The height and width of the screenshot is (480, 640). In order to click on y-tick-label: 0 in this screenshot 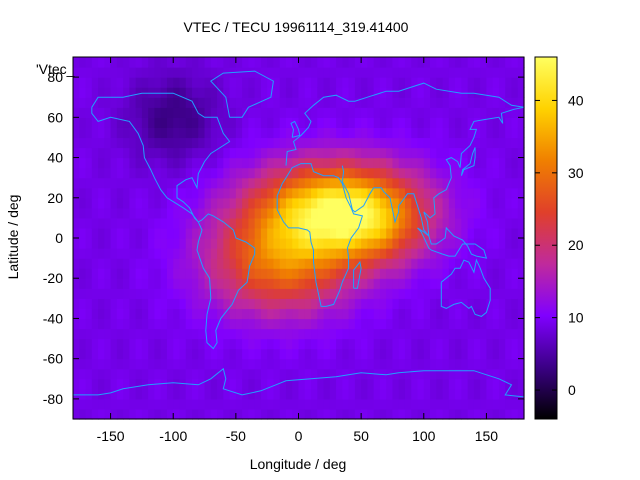, I will do `click(59, 238)`.